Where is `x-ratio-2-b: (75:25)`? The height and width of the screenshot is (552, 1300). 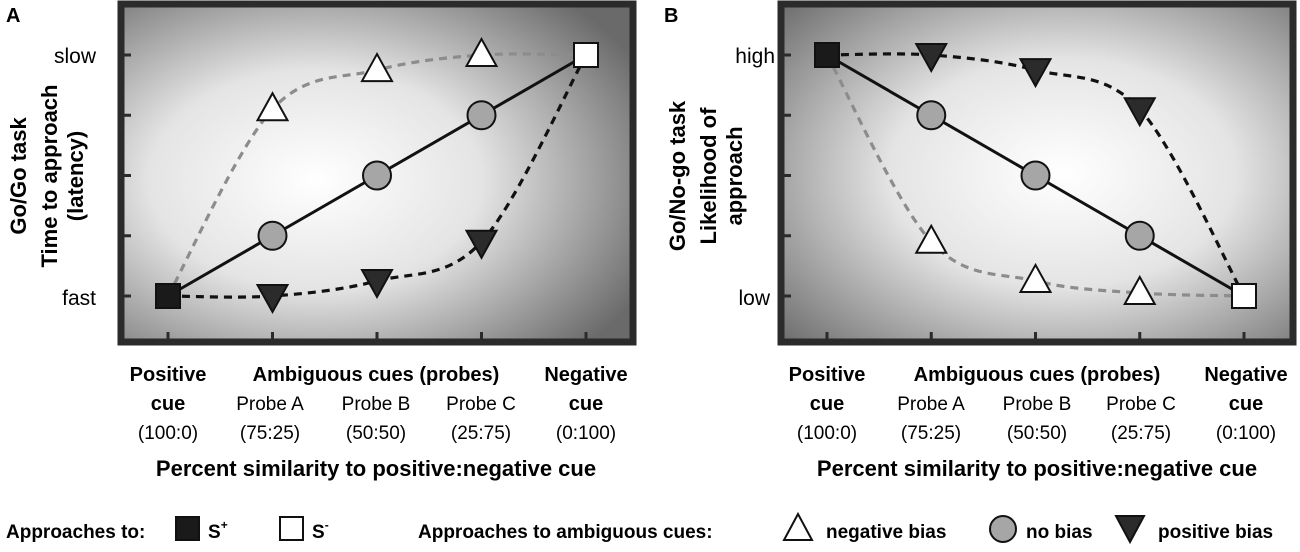 x-ratio-2-b: (75:25) is located at coordinates (931, 433).